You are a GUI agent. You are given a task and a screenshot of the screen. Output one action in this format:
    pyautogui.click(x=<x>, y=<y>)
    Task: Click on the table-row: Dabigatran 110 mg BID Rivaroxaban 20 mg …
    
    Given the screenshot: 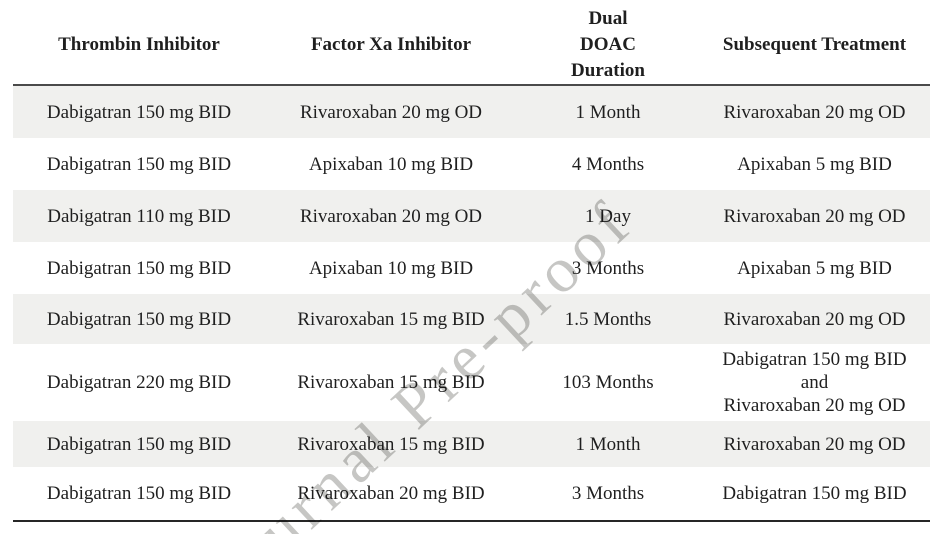 What is the action you would take?
    pyautogui.click(x=471, y=216)
    